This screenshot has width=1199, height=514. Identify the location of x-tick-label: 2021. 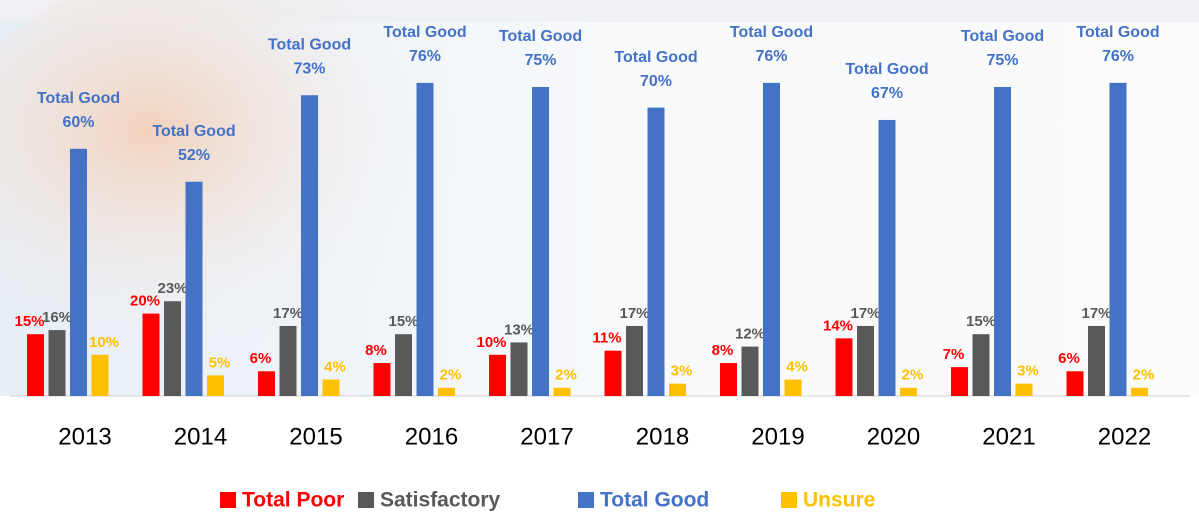
(1008, 436).